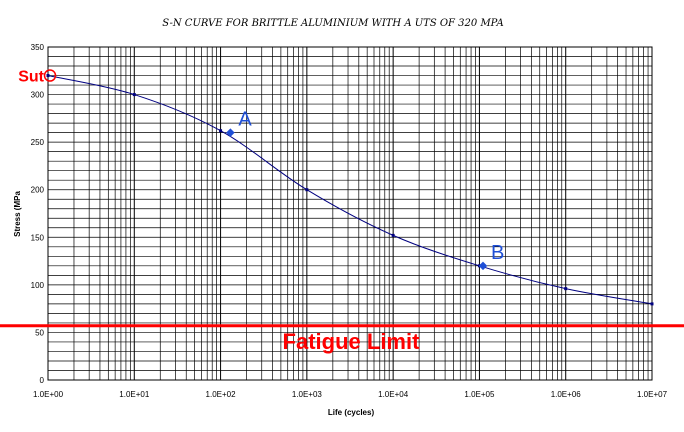  I want to click on x-tick-label: 1.0E+04, so click(393, 394).